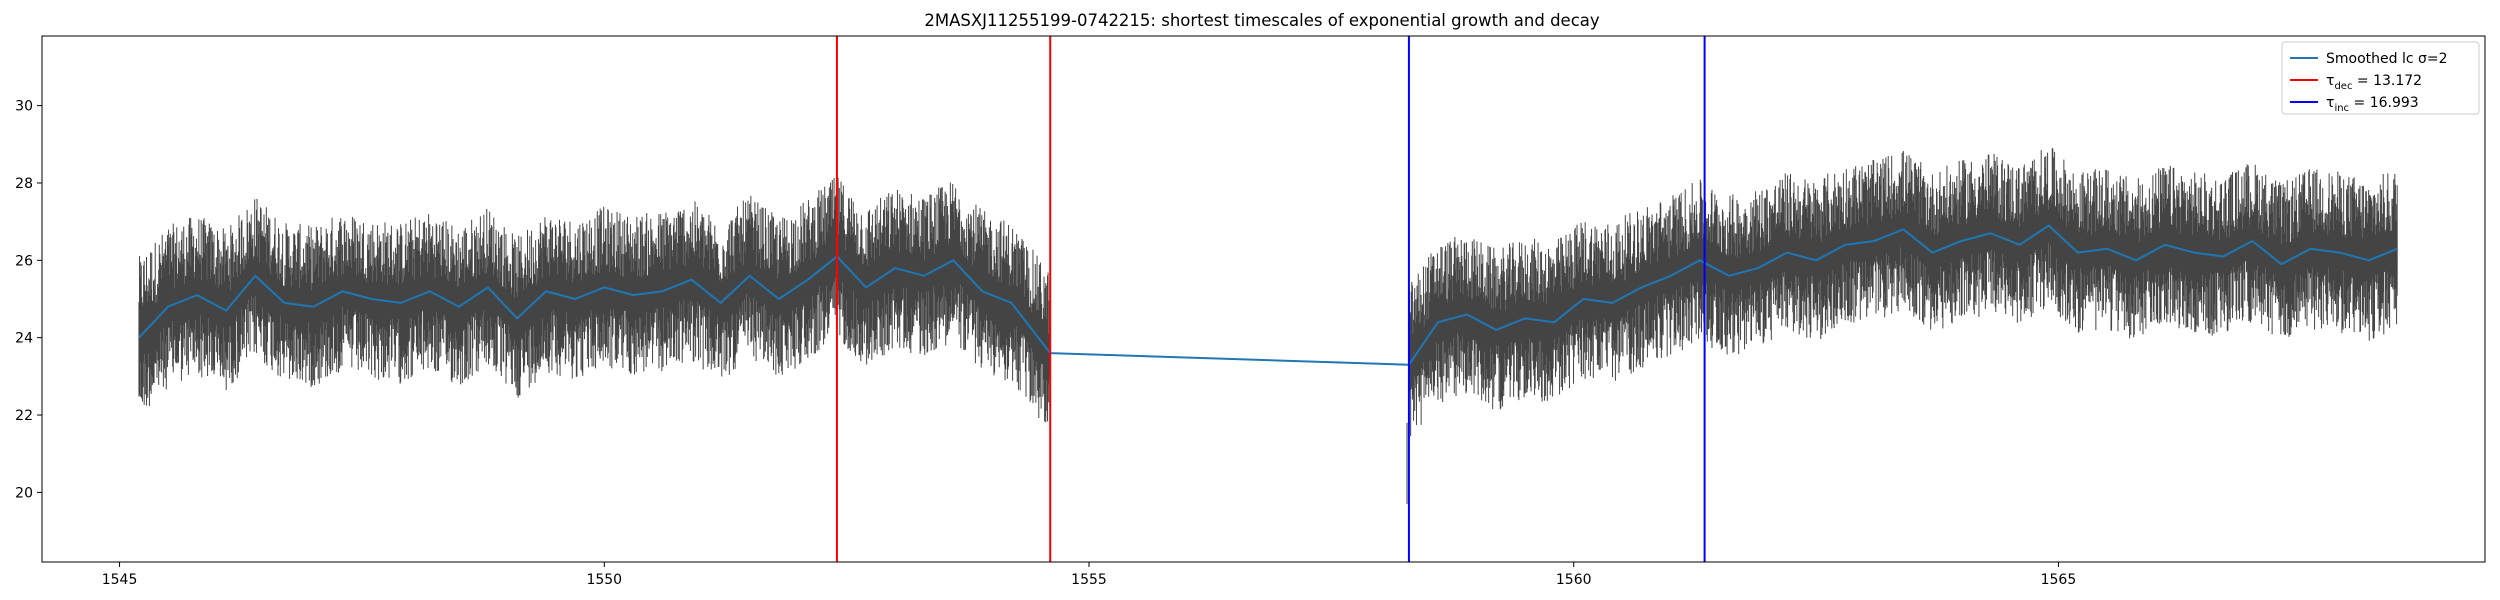 The height and width of the screenshot is (600, 2500). Describe the element at coordinates (2059, 580) in the screenshot. I see `x-tick-label: 1565` at that location.